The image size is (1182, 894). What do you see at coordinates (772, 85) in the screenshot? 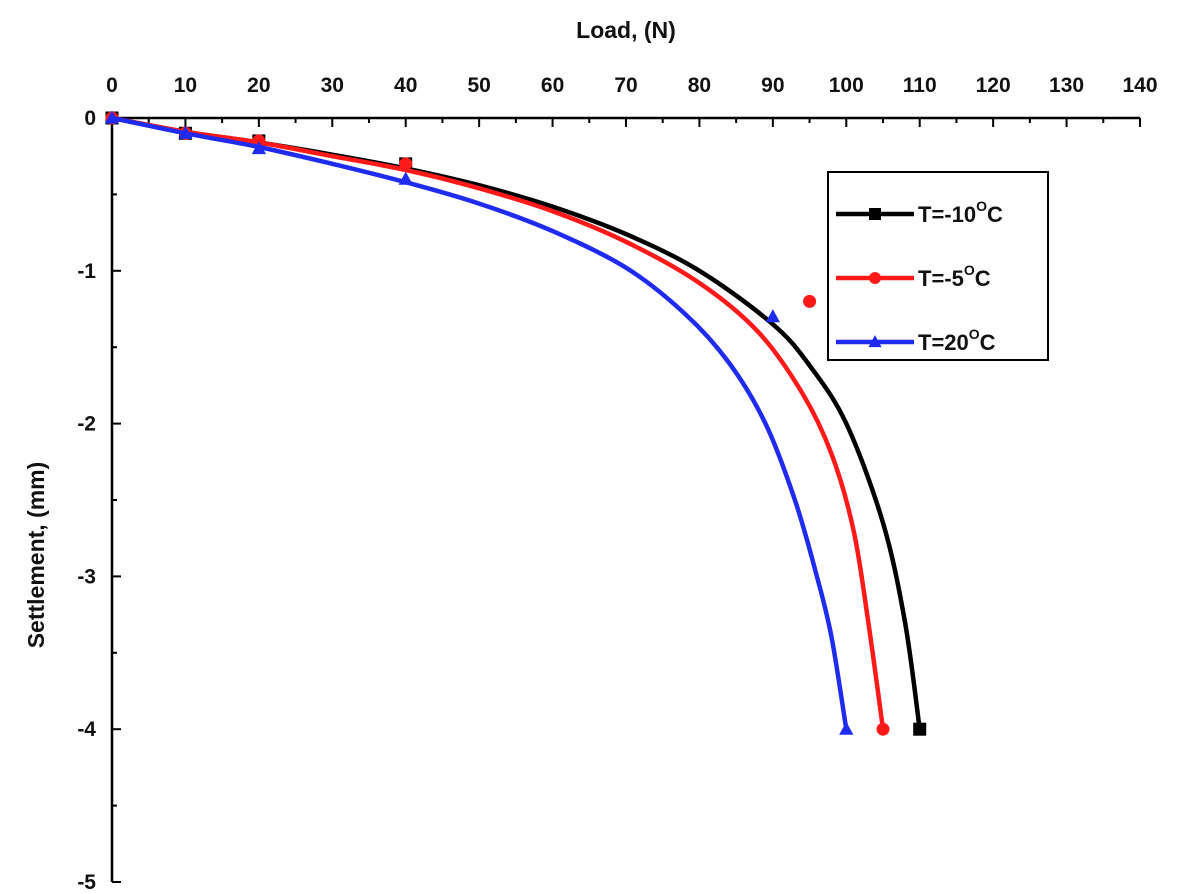
I see `x-tick-label: 90` at bounding box center [772, 85].